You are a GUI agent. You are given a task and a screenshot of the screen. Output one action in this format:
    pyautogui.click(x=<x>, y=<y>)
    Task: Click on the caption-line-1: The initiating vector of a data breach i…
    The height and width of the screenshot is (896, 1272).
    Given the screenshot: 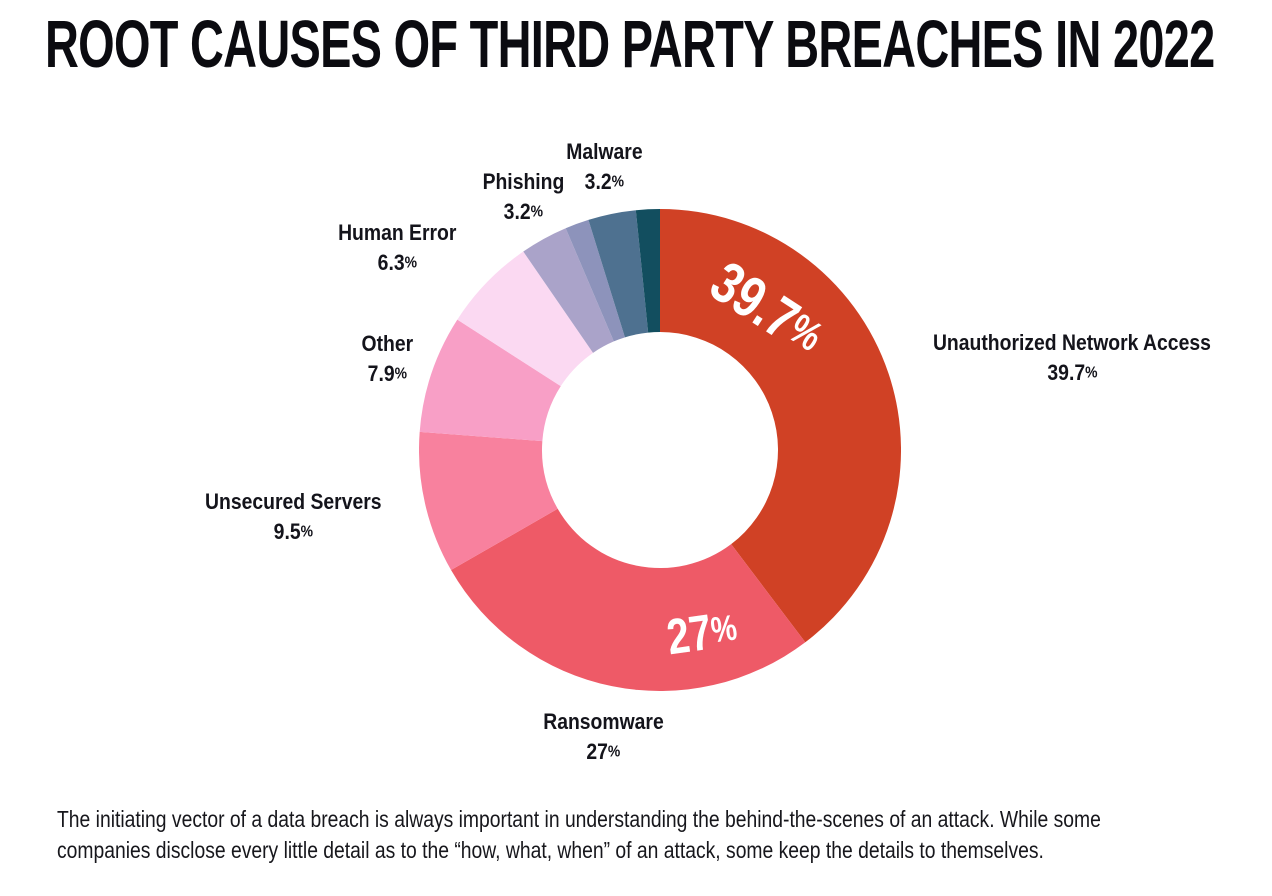 What is the action you would take?
    pyautogui.click(x=579, y=819)
    